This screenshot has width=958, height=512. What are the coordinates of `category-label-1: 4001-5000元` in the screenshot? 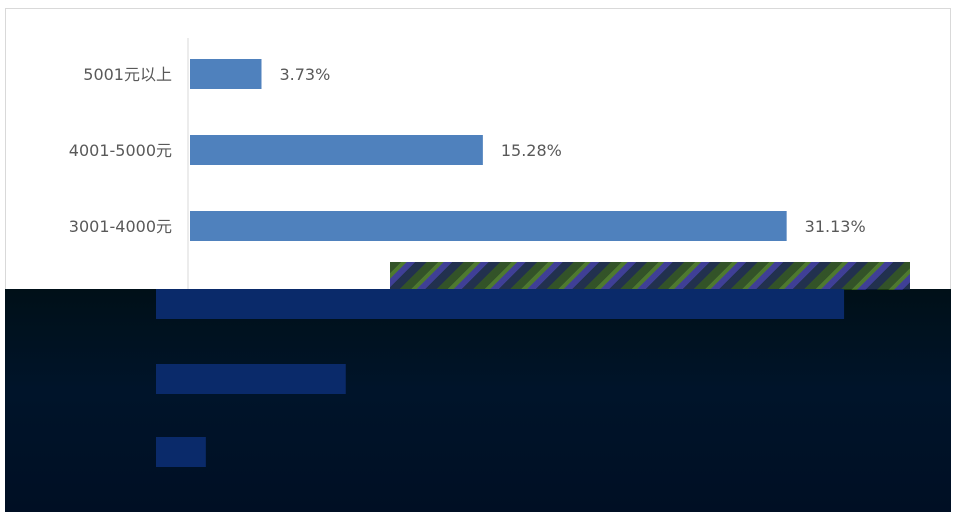 It's located at (120, 150).